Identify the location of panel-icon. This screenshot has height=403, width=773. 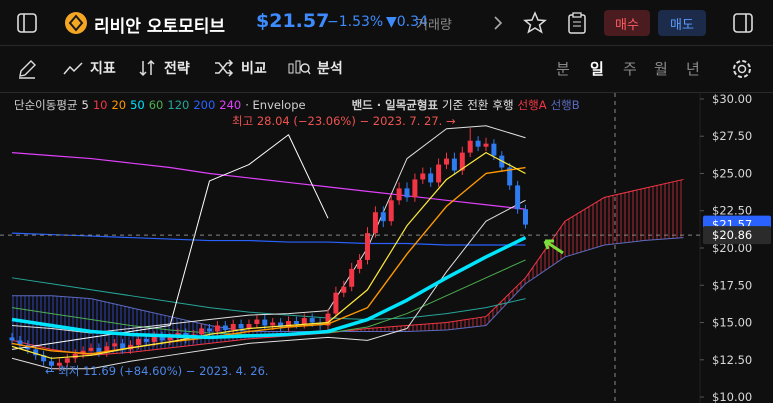
(27, 23).